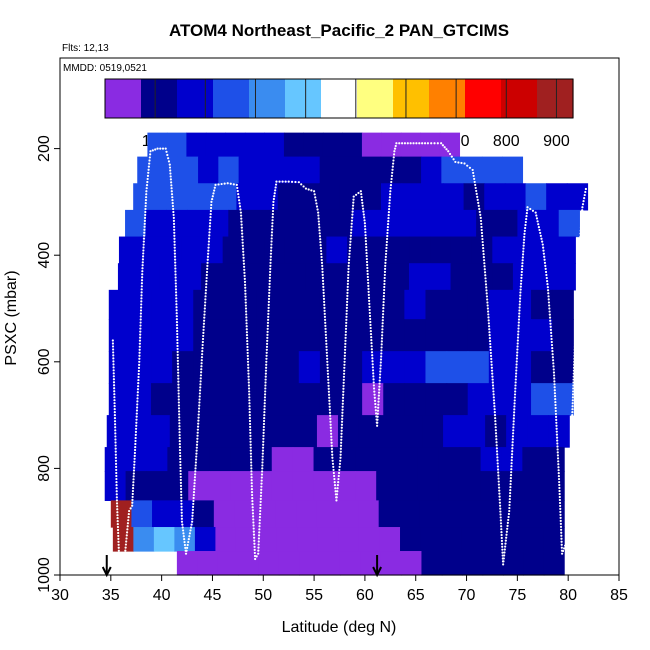 The width and height of the screenshot is (650, 650). Describe the element at coordinates (85, 48) in the screenshot. I see `flights-note: Flts: 12,13` at that location.